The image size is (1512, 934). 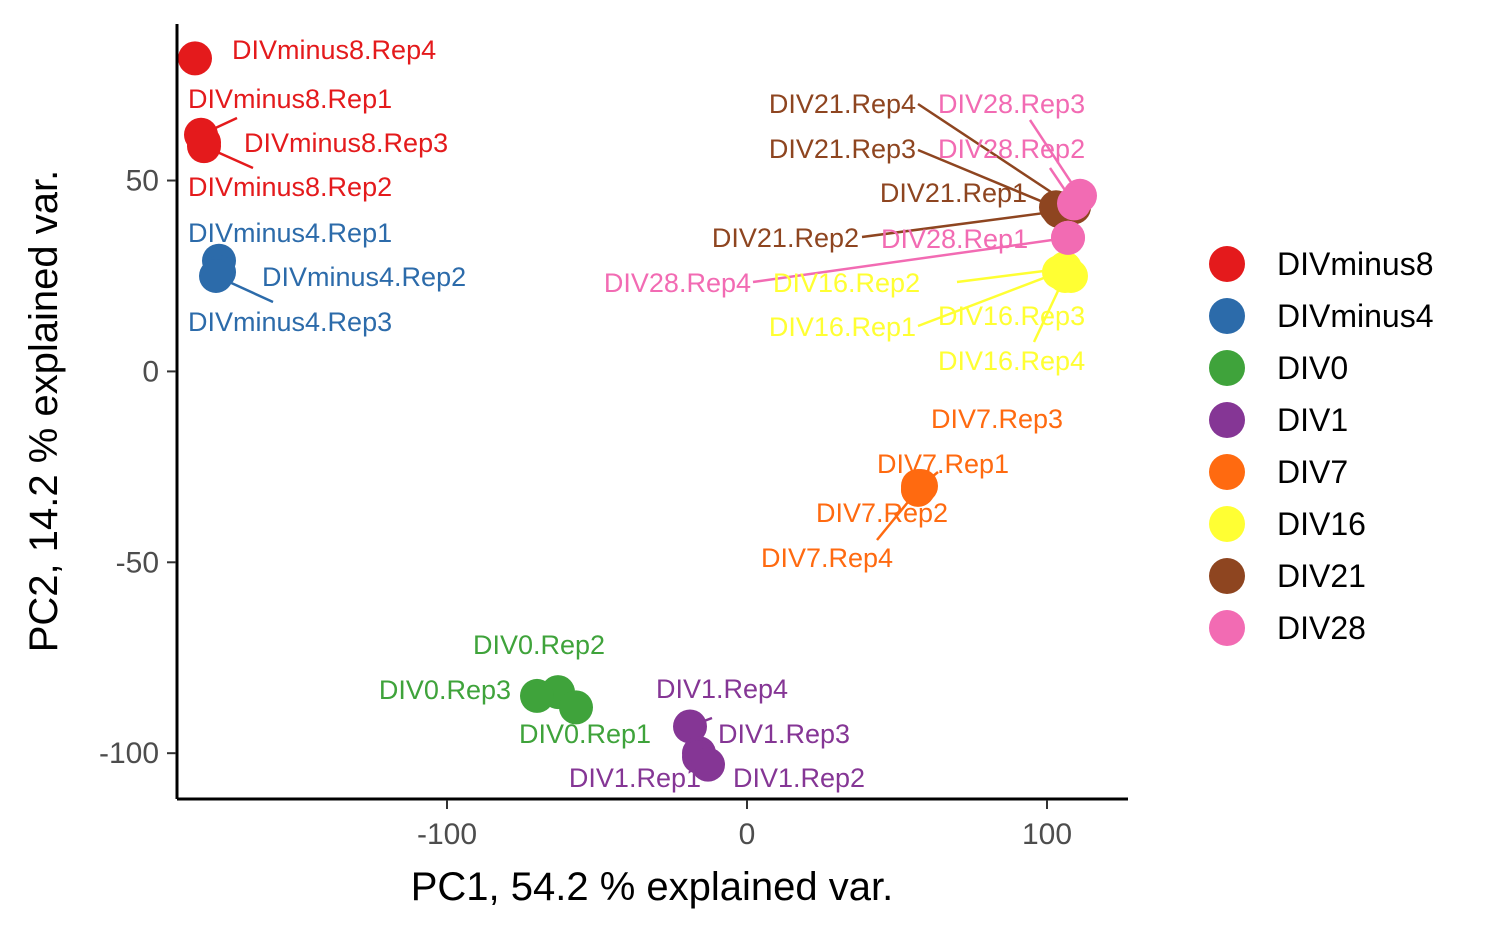 I want to click on point-label: DIV0.Rep1, so click(x=585, y=734).